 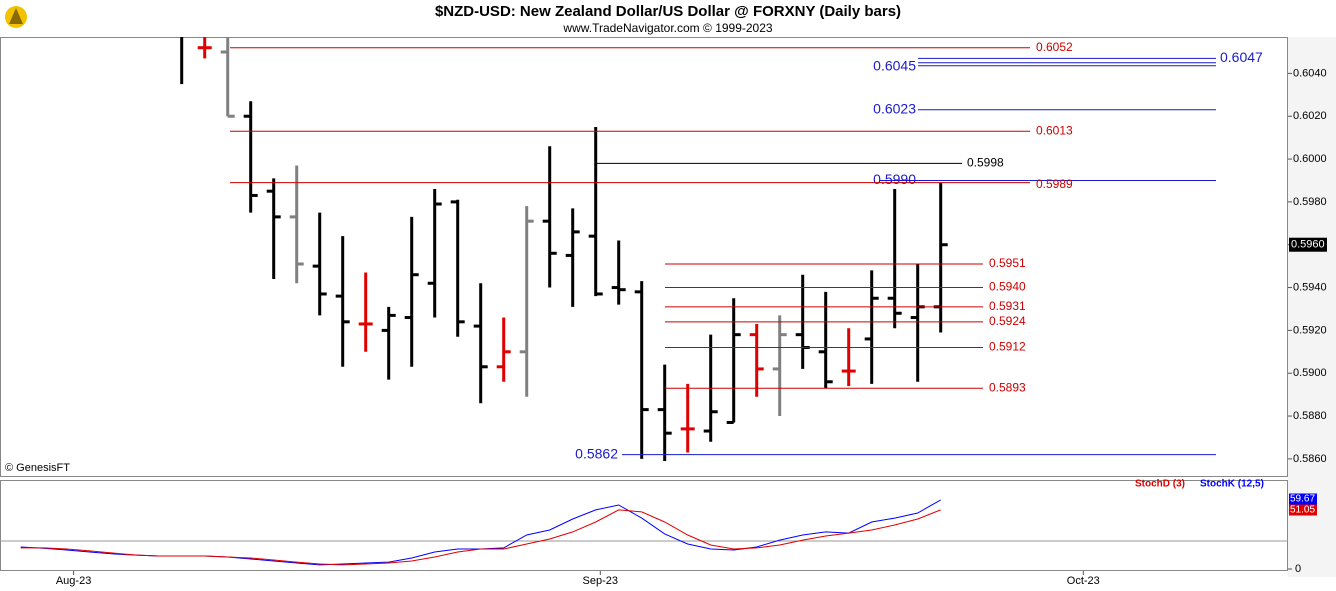 What do you see at coordinates (1160, 484) in the screenshot?
I see `legend-entry: StochD (3)` at bounding box center [1160, 484].